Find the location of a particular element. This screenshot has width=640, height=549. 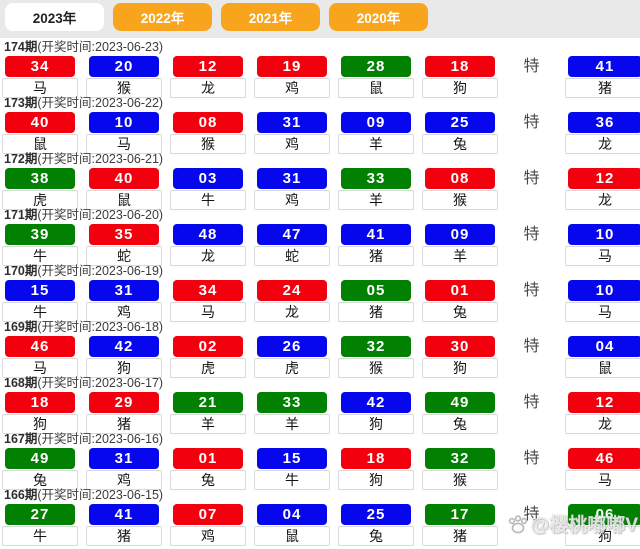

zodiac-label: 蛇 is located at coordinates (292, 256).